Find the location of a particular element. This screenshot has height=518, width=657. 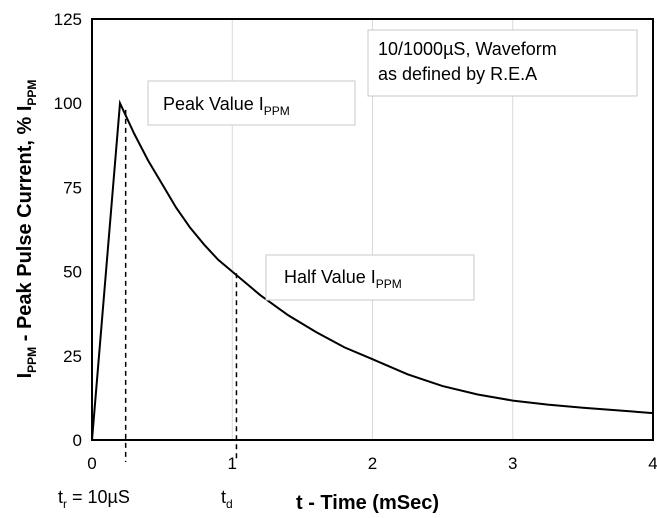

peak-value-annotation: Peak Value IPPM is located at coordinates (251, 103).